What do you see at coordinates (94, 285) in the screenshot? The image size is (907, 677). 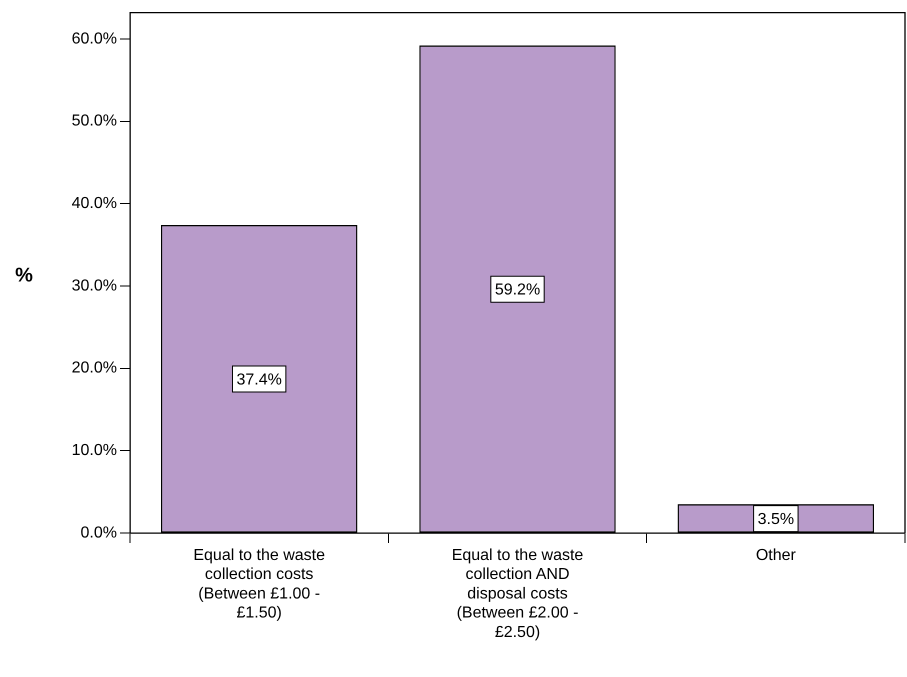 I see `y-tick-label: 30.0%` at bounding box center [94, 285].